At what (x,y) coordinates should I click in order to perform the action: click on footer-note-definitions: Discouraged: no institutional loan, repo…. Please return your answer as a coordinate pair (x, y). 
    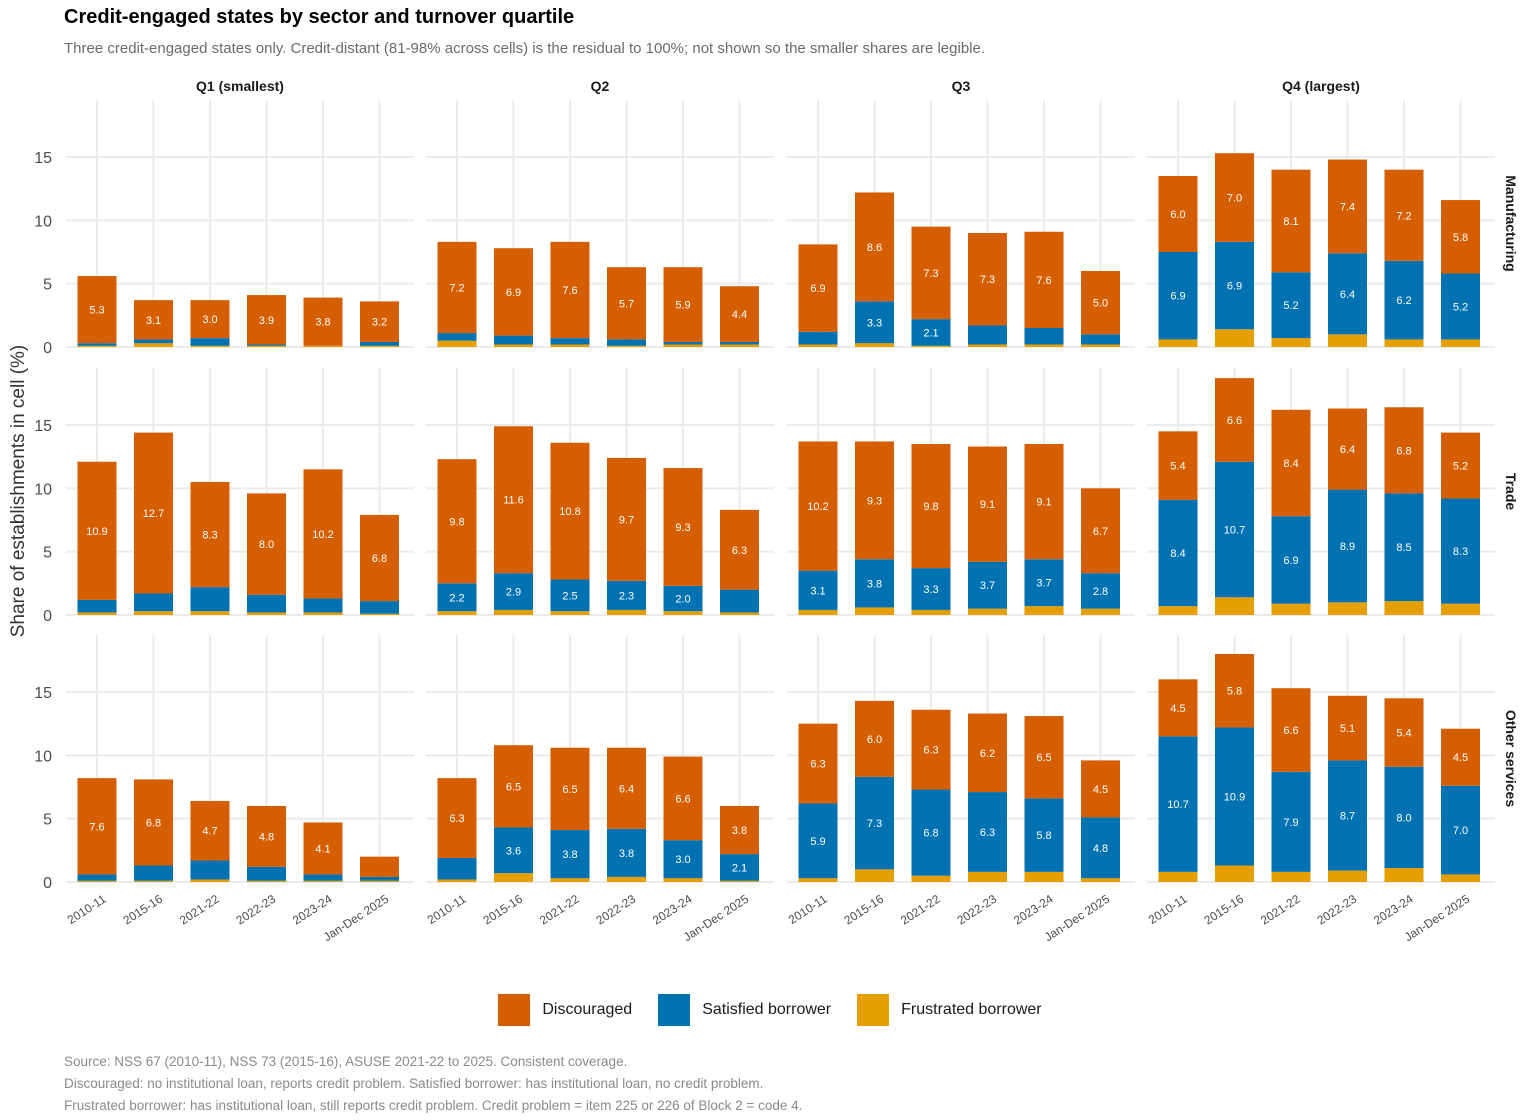
    Looking at the image, I should click on (414, 1083).